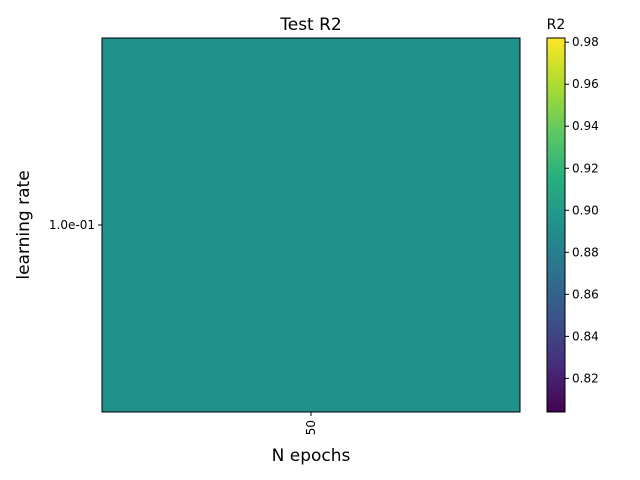 The image size is (640, 480). What do you see at coordinates (72, 225) in the screenshot?
I see `y-tick-label: 1.0e-01` at bounding box center [72, 225].